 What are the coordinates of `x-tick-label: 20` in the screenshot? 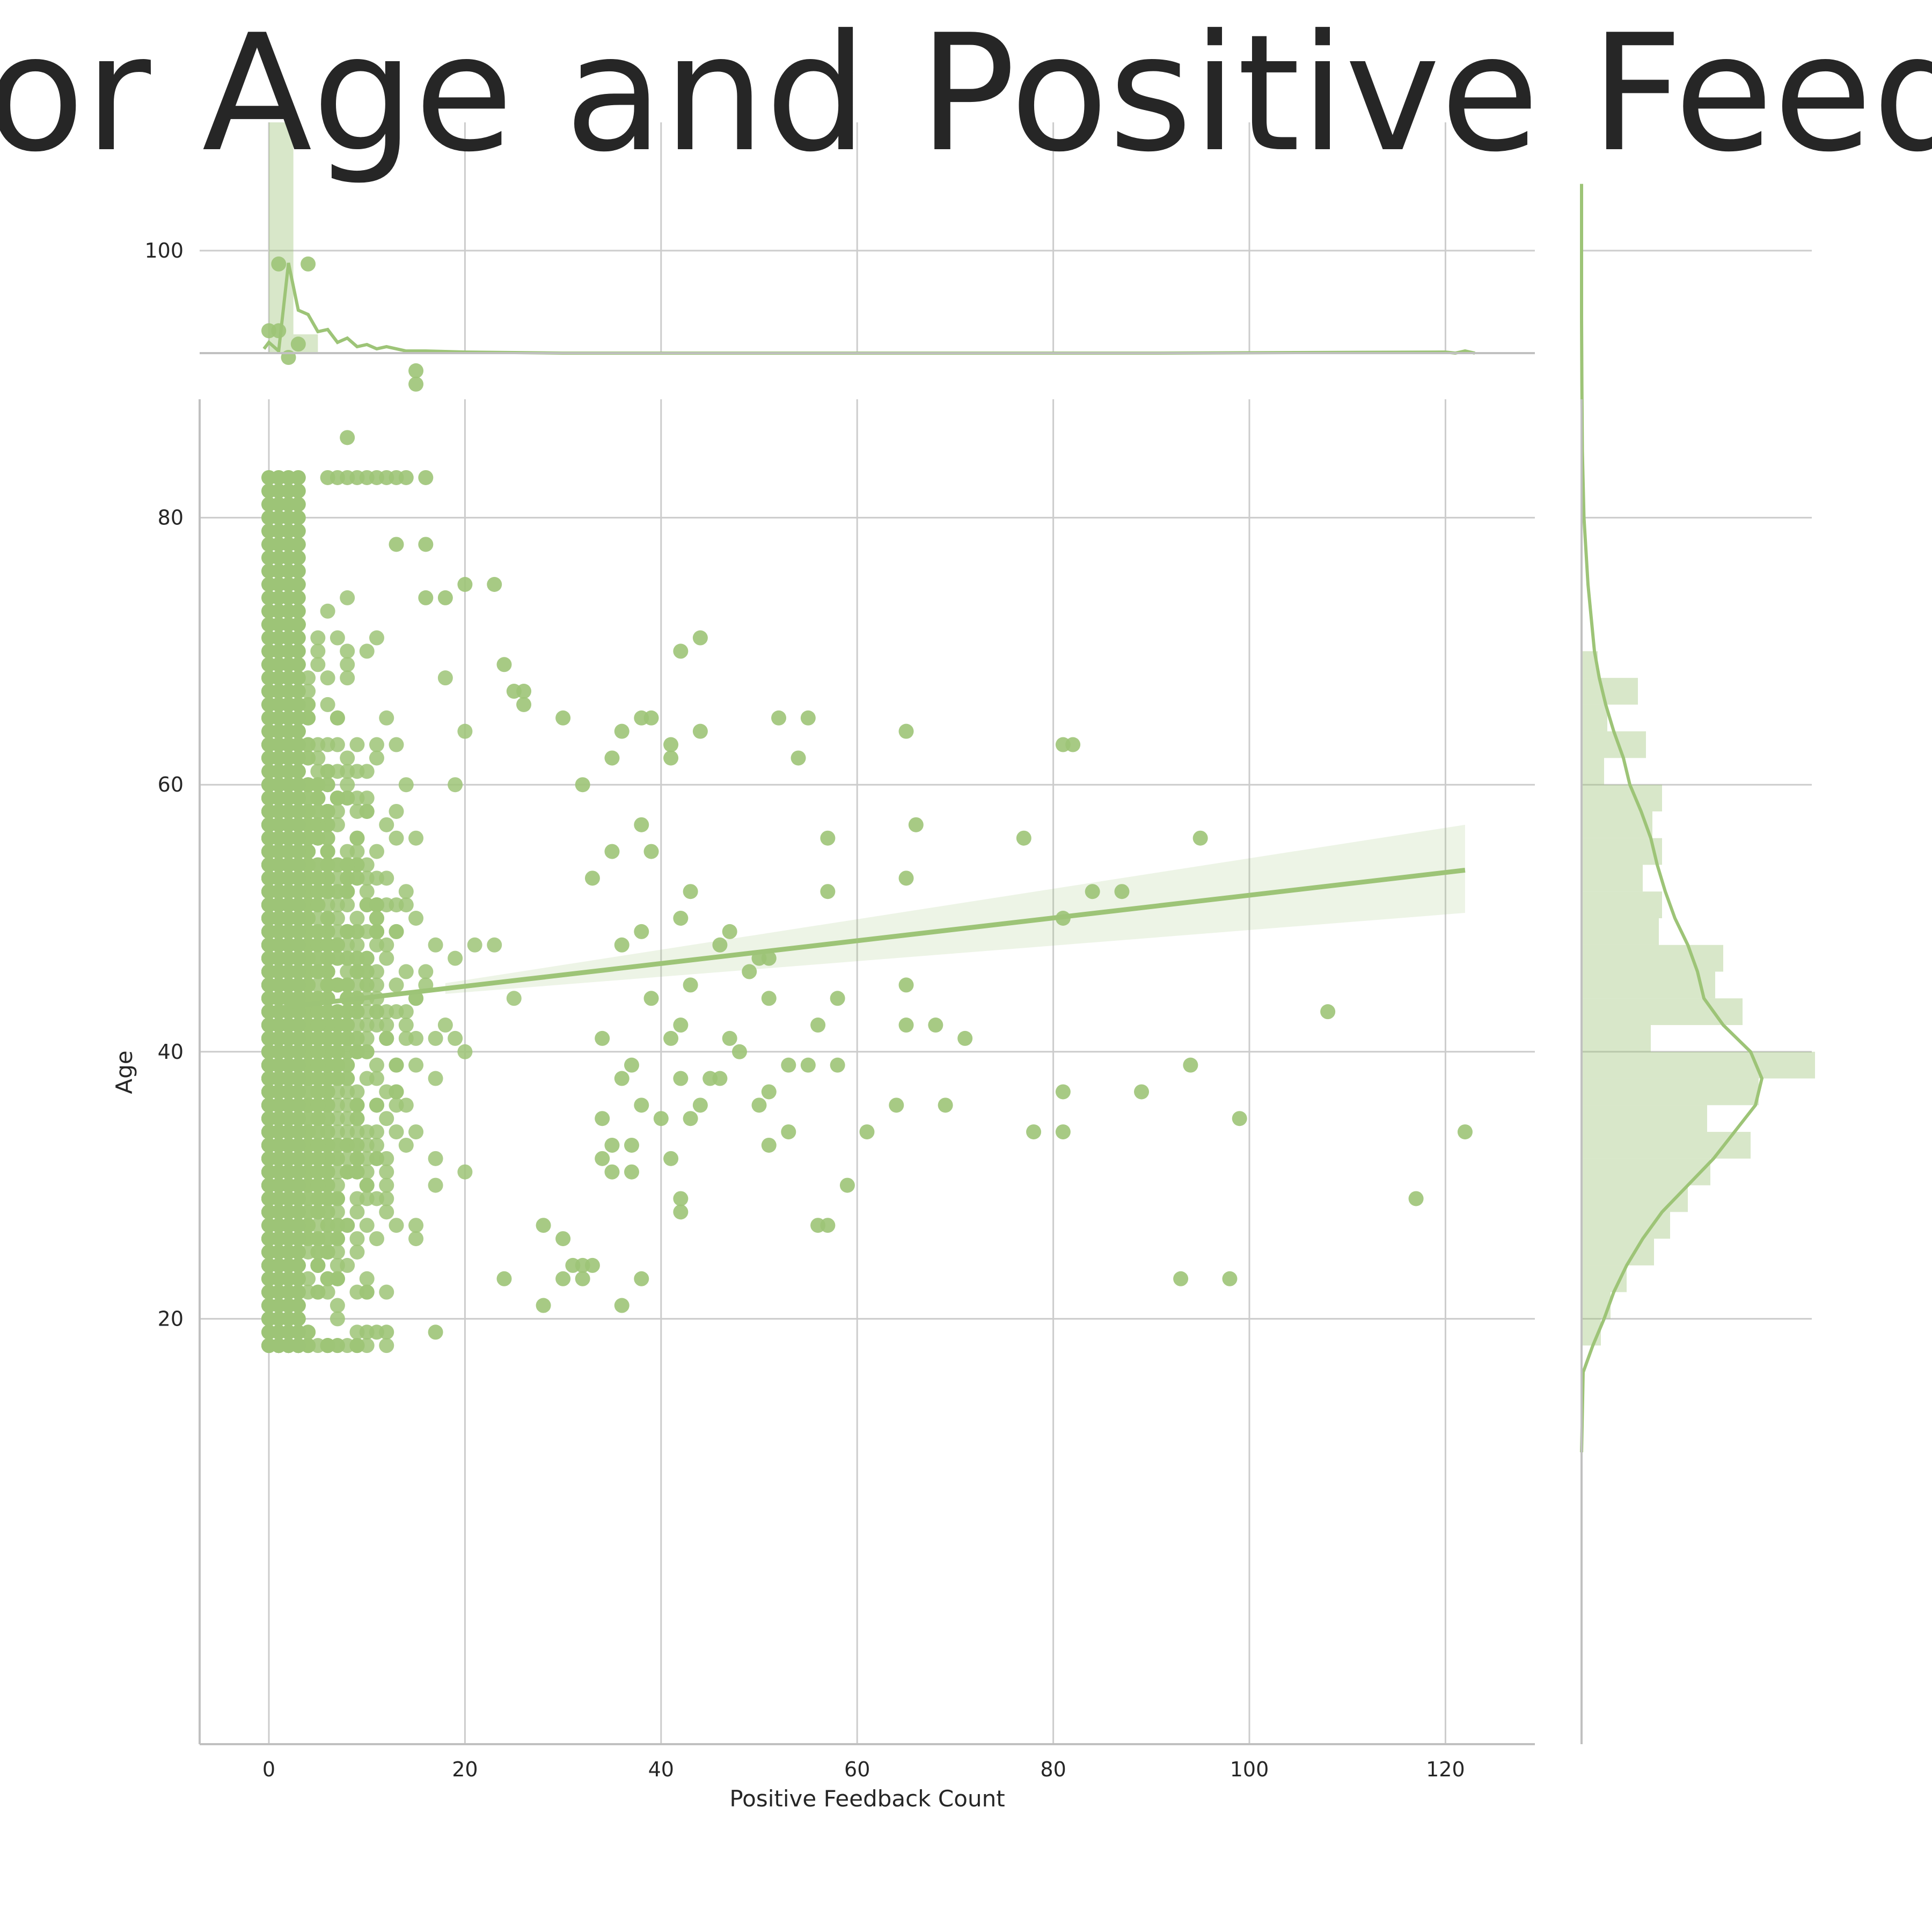 It's located at (465, 1769).